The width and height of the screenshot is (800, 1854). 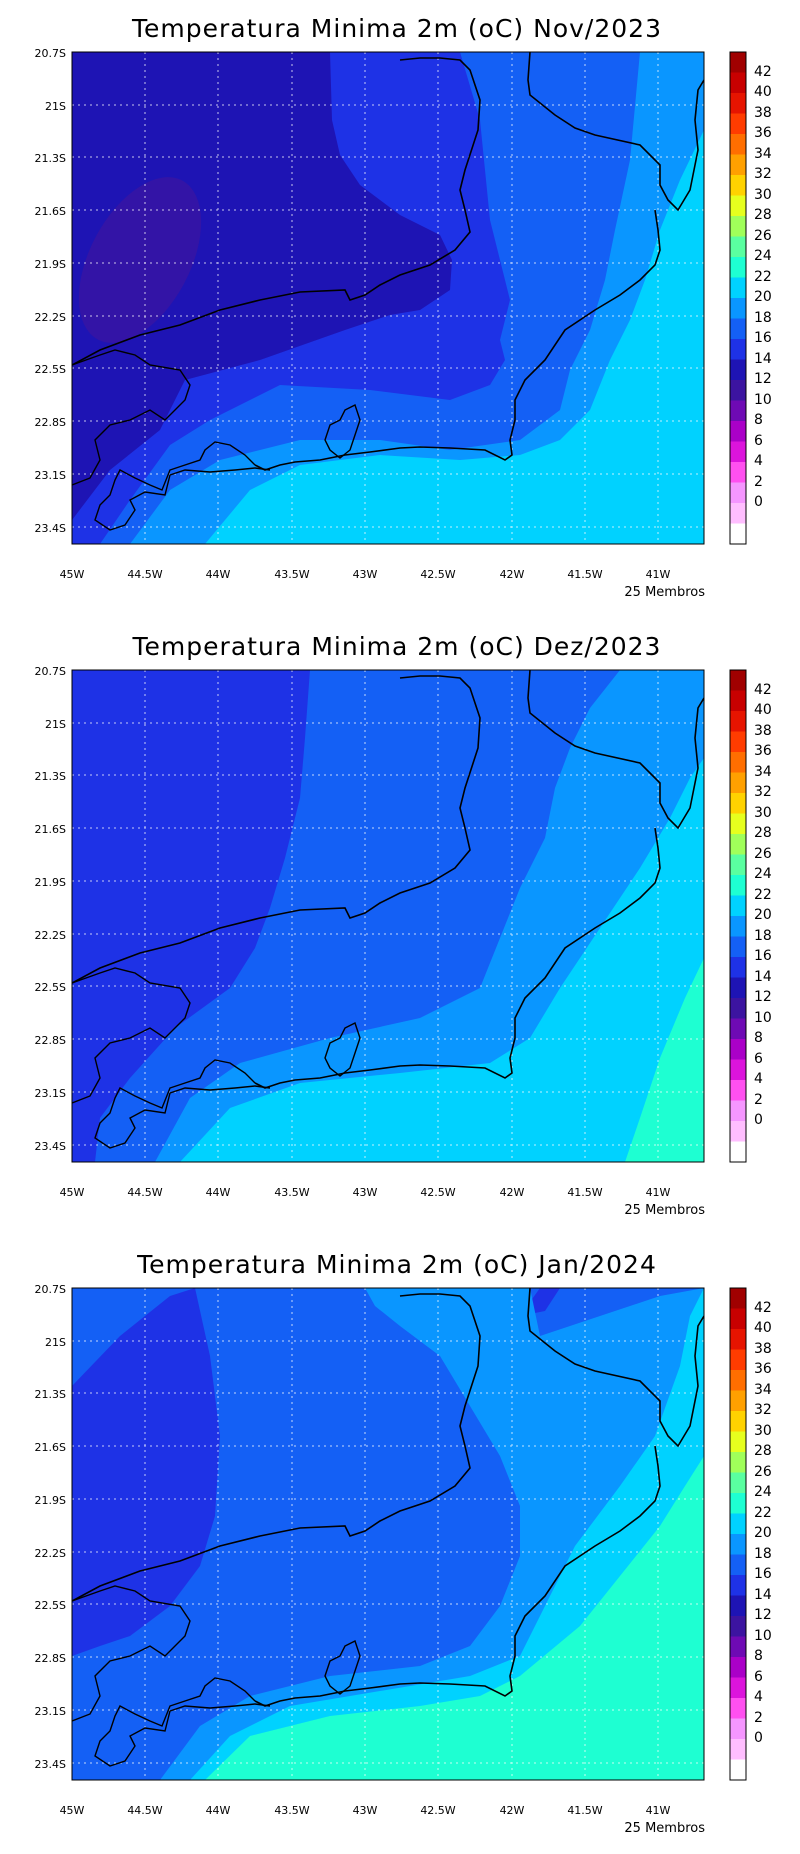 I want to click on border-line-north, so click(x=276, y=1447).